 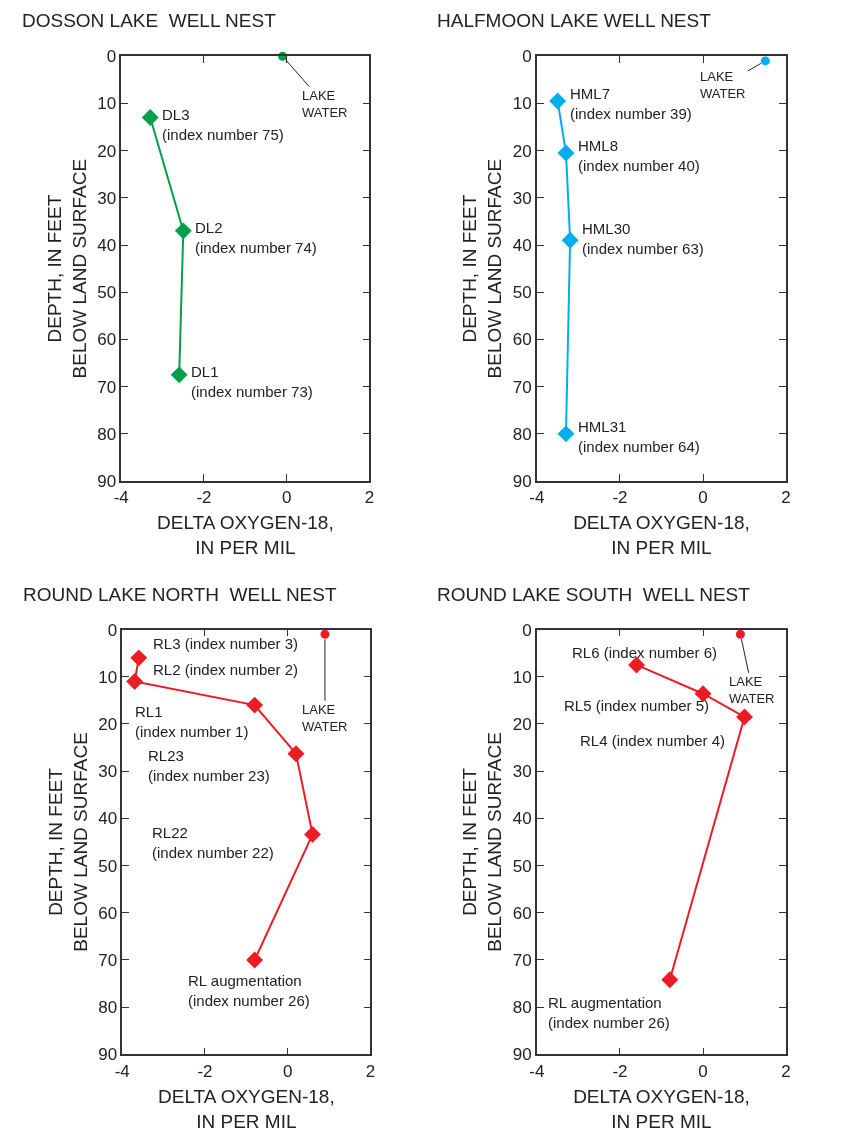 What do you see at coordinates (637, 705) in the screenshot?
I see `annotation: RL5 (index number 5)` at bounding box center [637, 705].